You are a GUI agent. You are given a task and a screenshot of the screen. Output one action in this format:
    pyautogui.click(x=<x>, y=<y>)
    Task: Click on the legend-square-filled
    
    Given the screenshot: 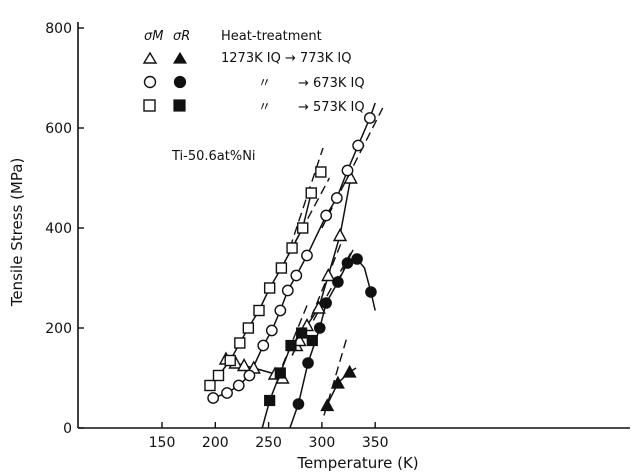 What is the action you would take?
    pyautogui.click(x=179, y=105)
    